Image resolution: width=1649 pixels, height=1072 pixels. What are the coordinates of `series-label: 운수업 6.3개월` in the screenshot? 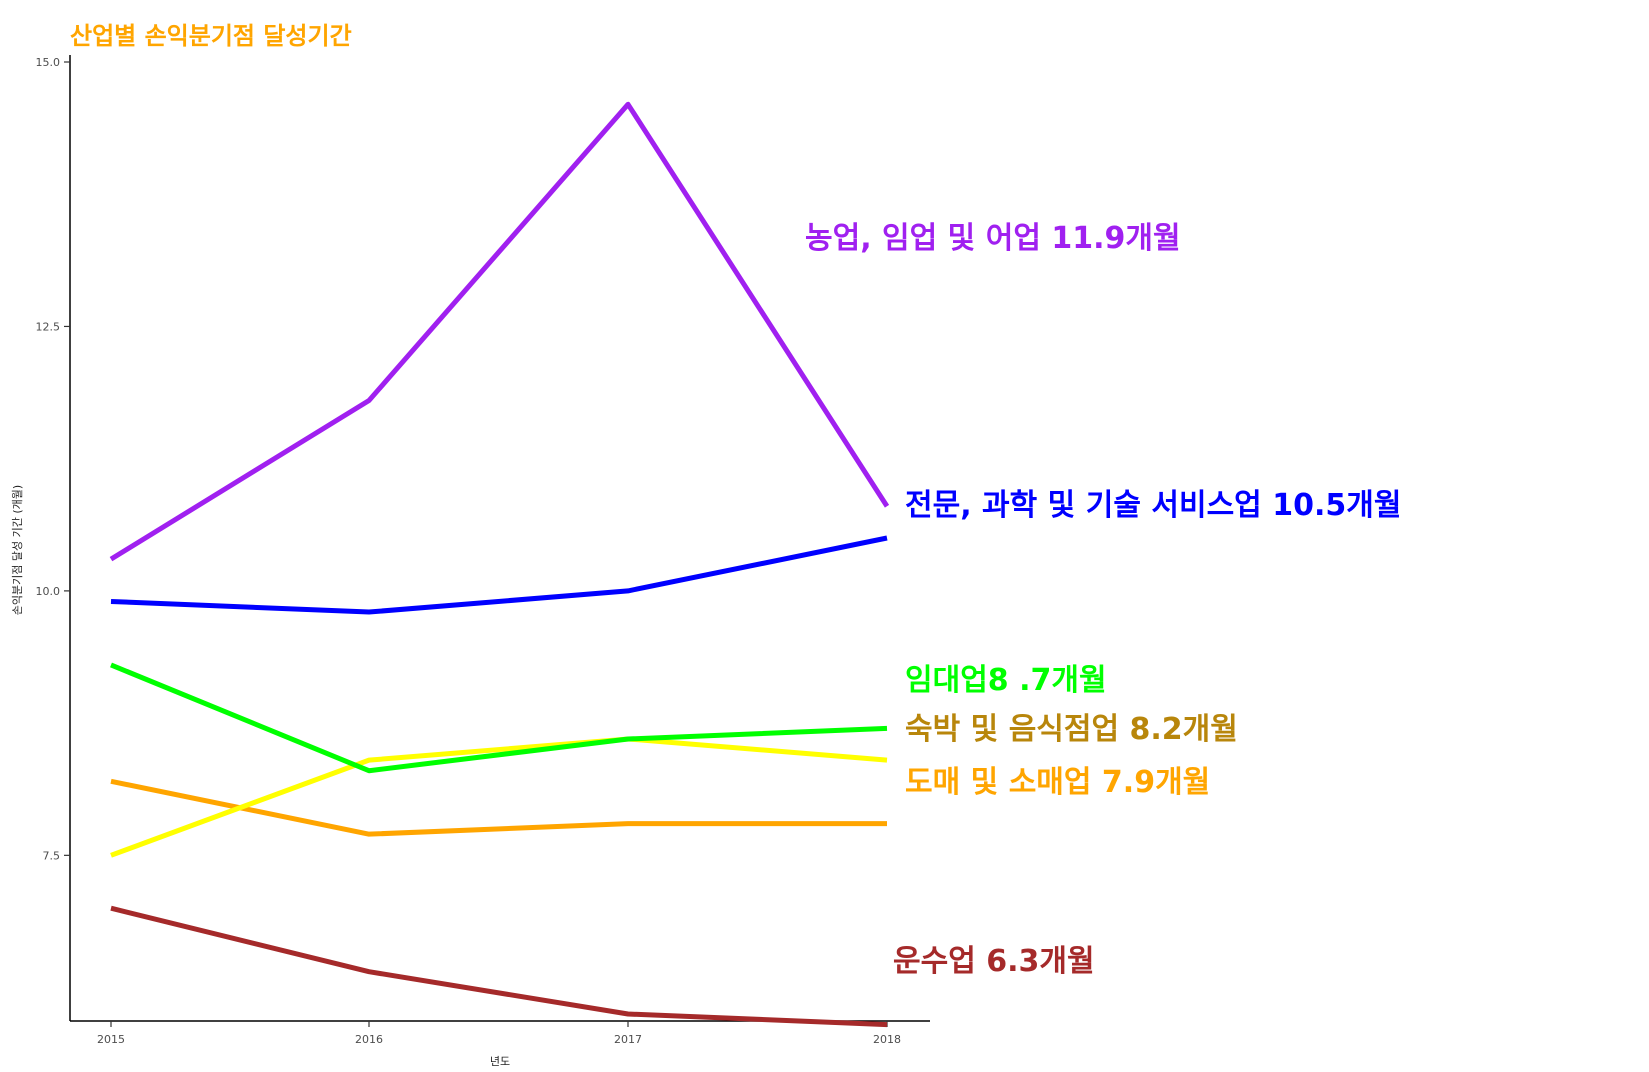 It's located at (994, 961).